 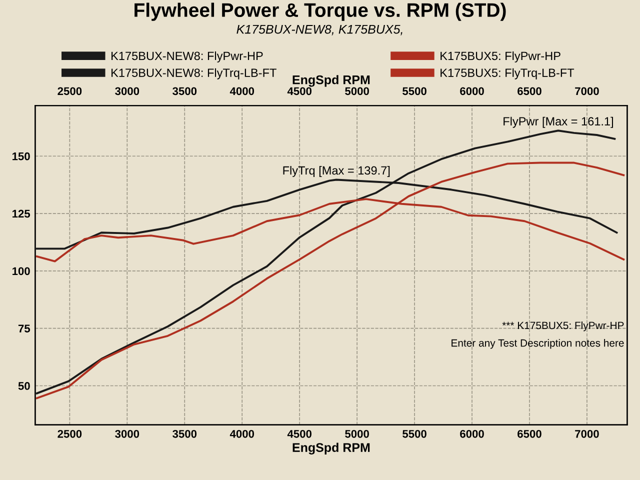 I want to click on x2-tick-label: 7000, so click(x=587, y=91).